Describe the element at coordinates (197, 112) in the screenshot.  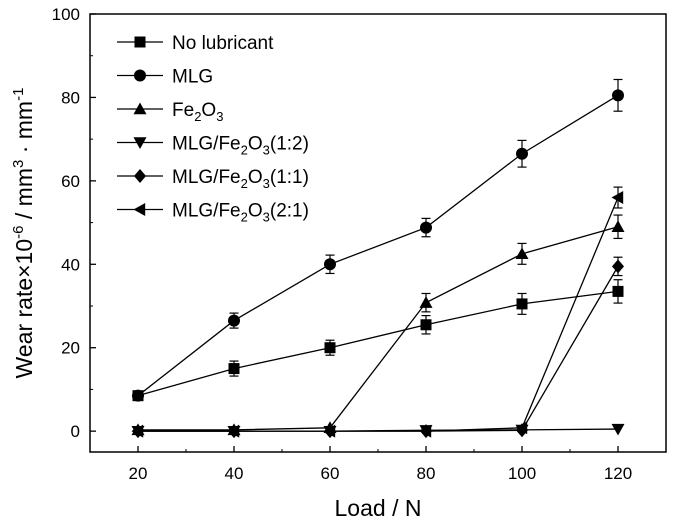
I see `legend-label: Fe2O3` at that location.